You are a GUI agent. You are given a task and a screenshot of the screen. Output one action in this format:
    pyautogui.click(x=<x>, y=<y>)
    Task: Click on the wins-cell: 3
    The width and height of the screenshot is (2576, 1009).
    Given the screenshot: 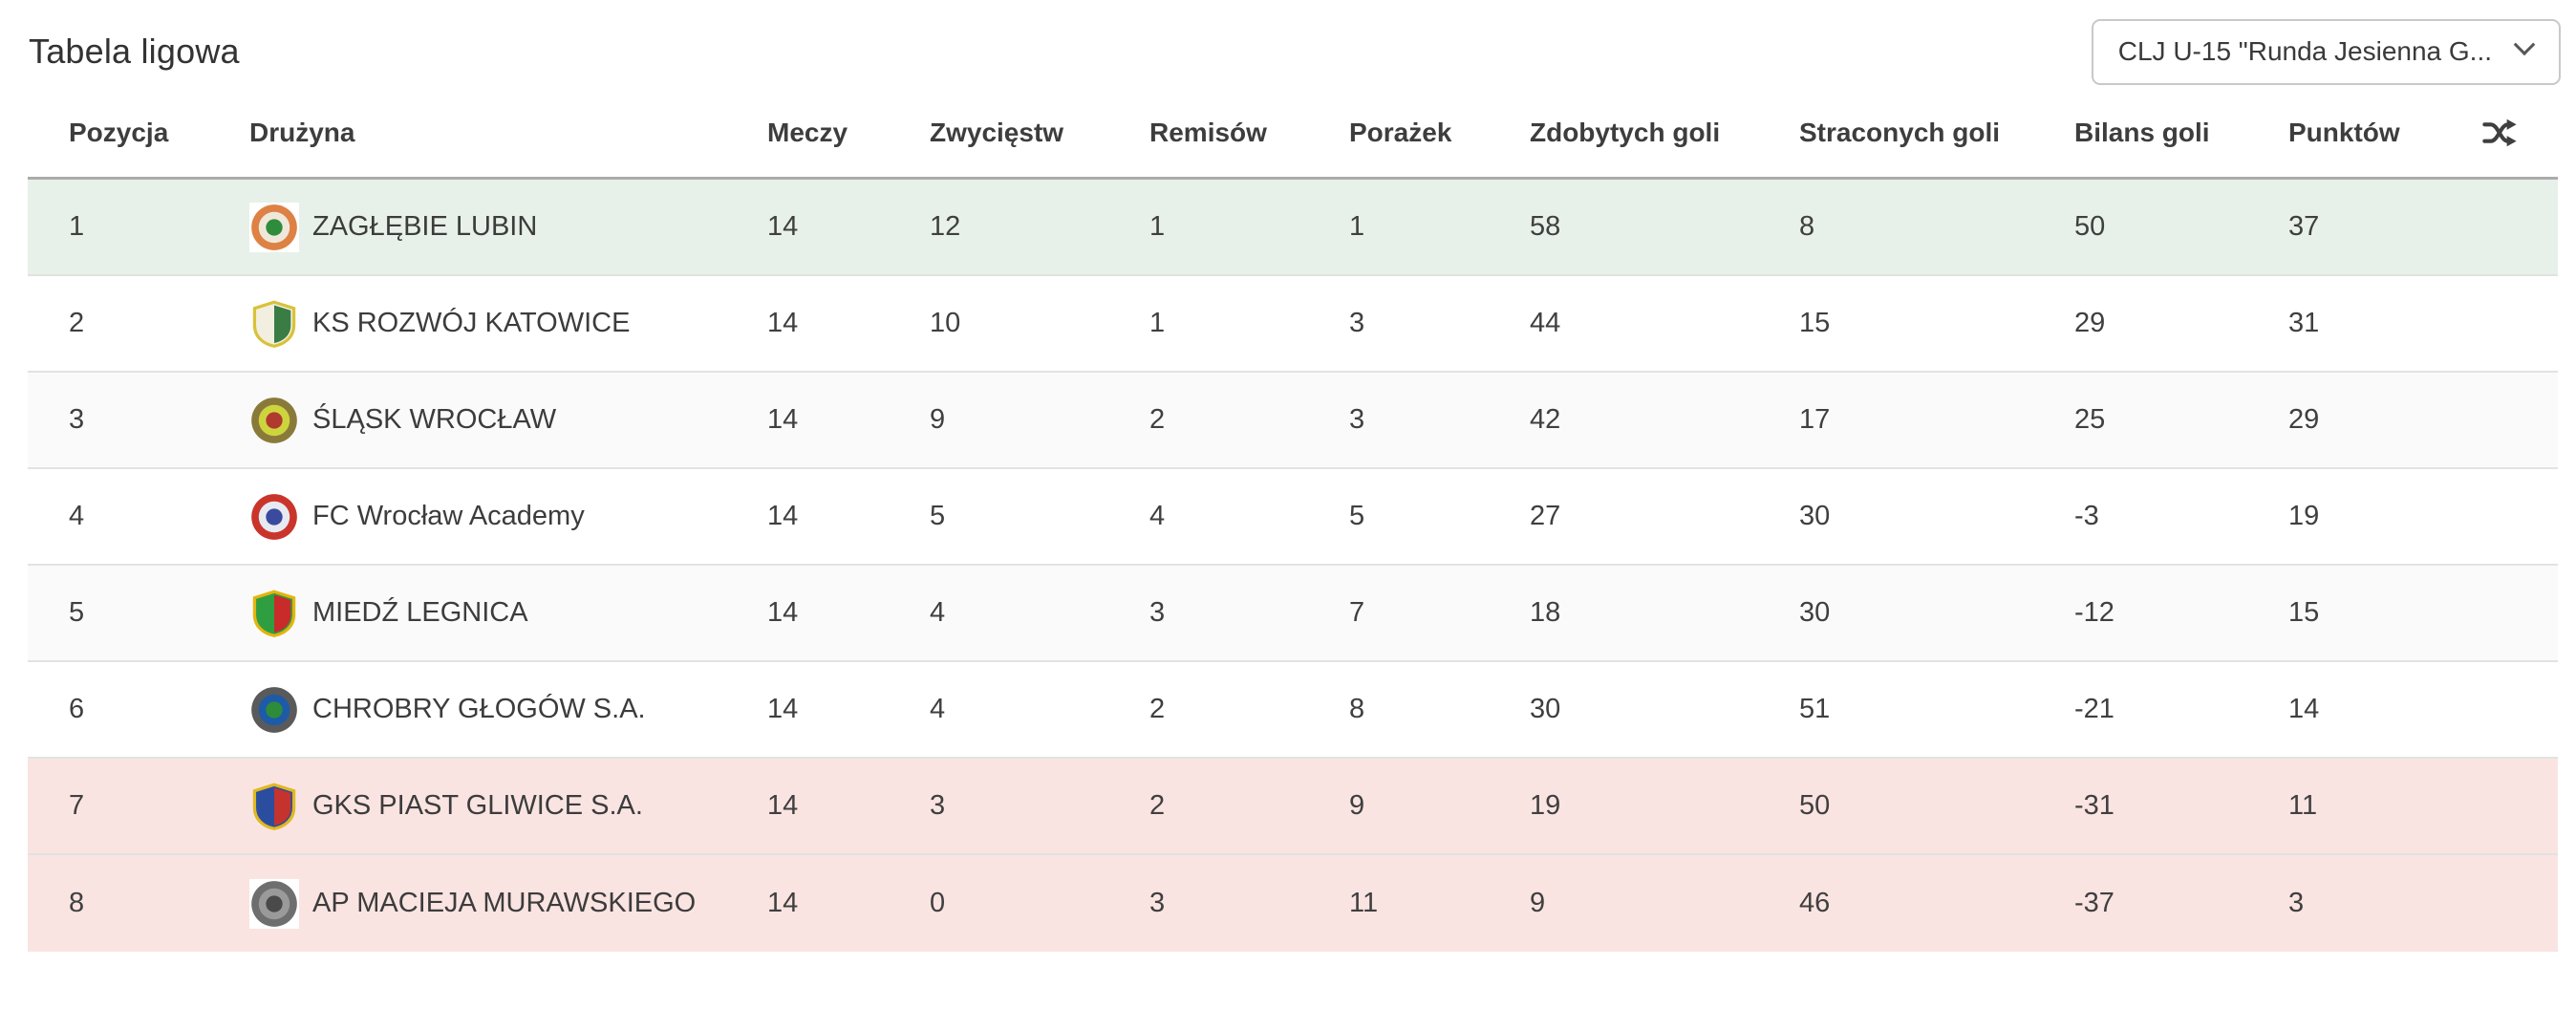 What is the action you would take?
    pyautogui.click(x=938, y=805)
    